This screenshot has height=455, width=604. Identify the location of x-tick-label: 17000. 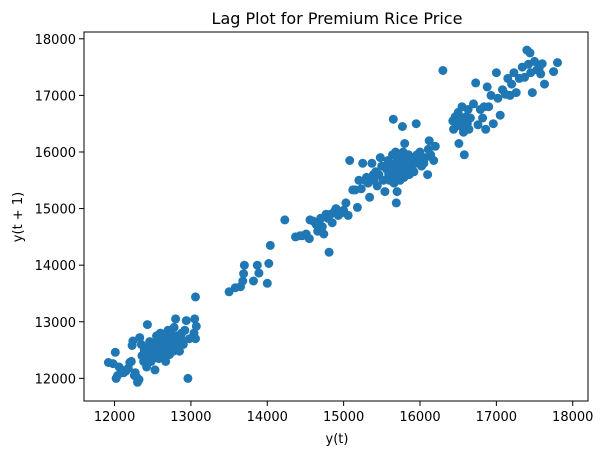
(496, 417).